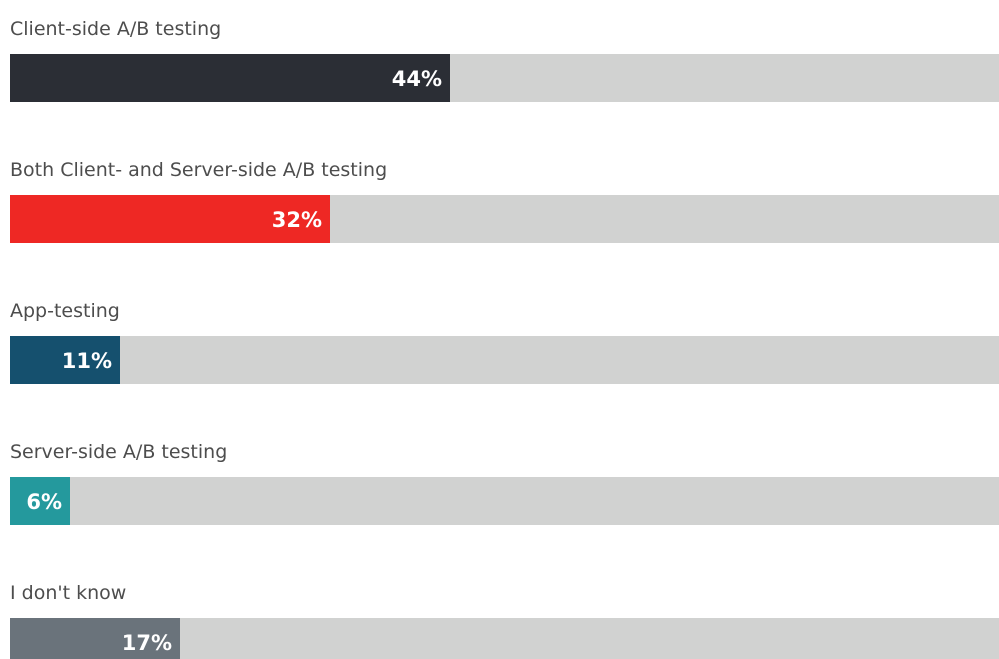 The height and width of the screenshot is (659, 999). What do you see at coordinates (198, 170) in the screenshot?
I see `category-label: Both Client- and Server-side A/B testing` at bounding box center [198, 170].